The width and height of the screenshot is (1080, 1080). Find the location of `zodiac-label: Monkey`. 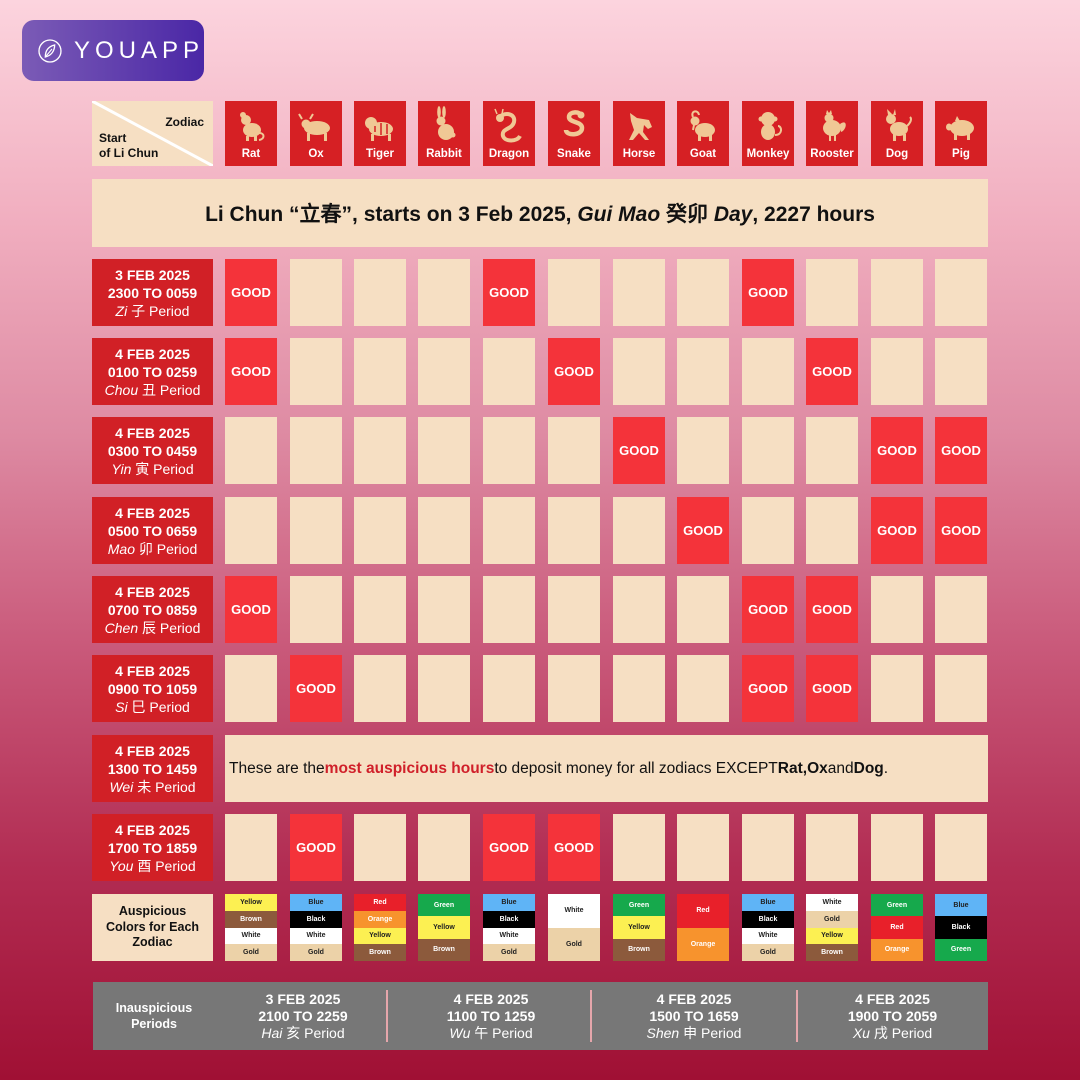

zodiac-label: Monkey is located at coordinates (768, 154).